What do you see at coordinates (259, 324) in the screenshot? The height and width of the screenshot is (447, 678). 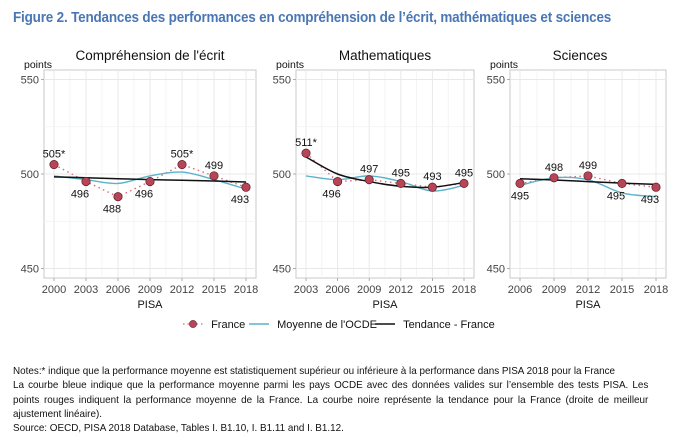 I see `oecd-line-icon` at bounding box center [259, 324].